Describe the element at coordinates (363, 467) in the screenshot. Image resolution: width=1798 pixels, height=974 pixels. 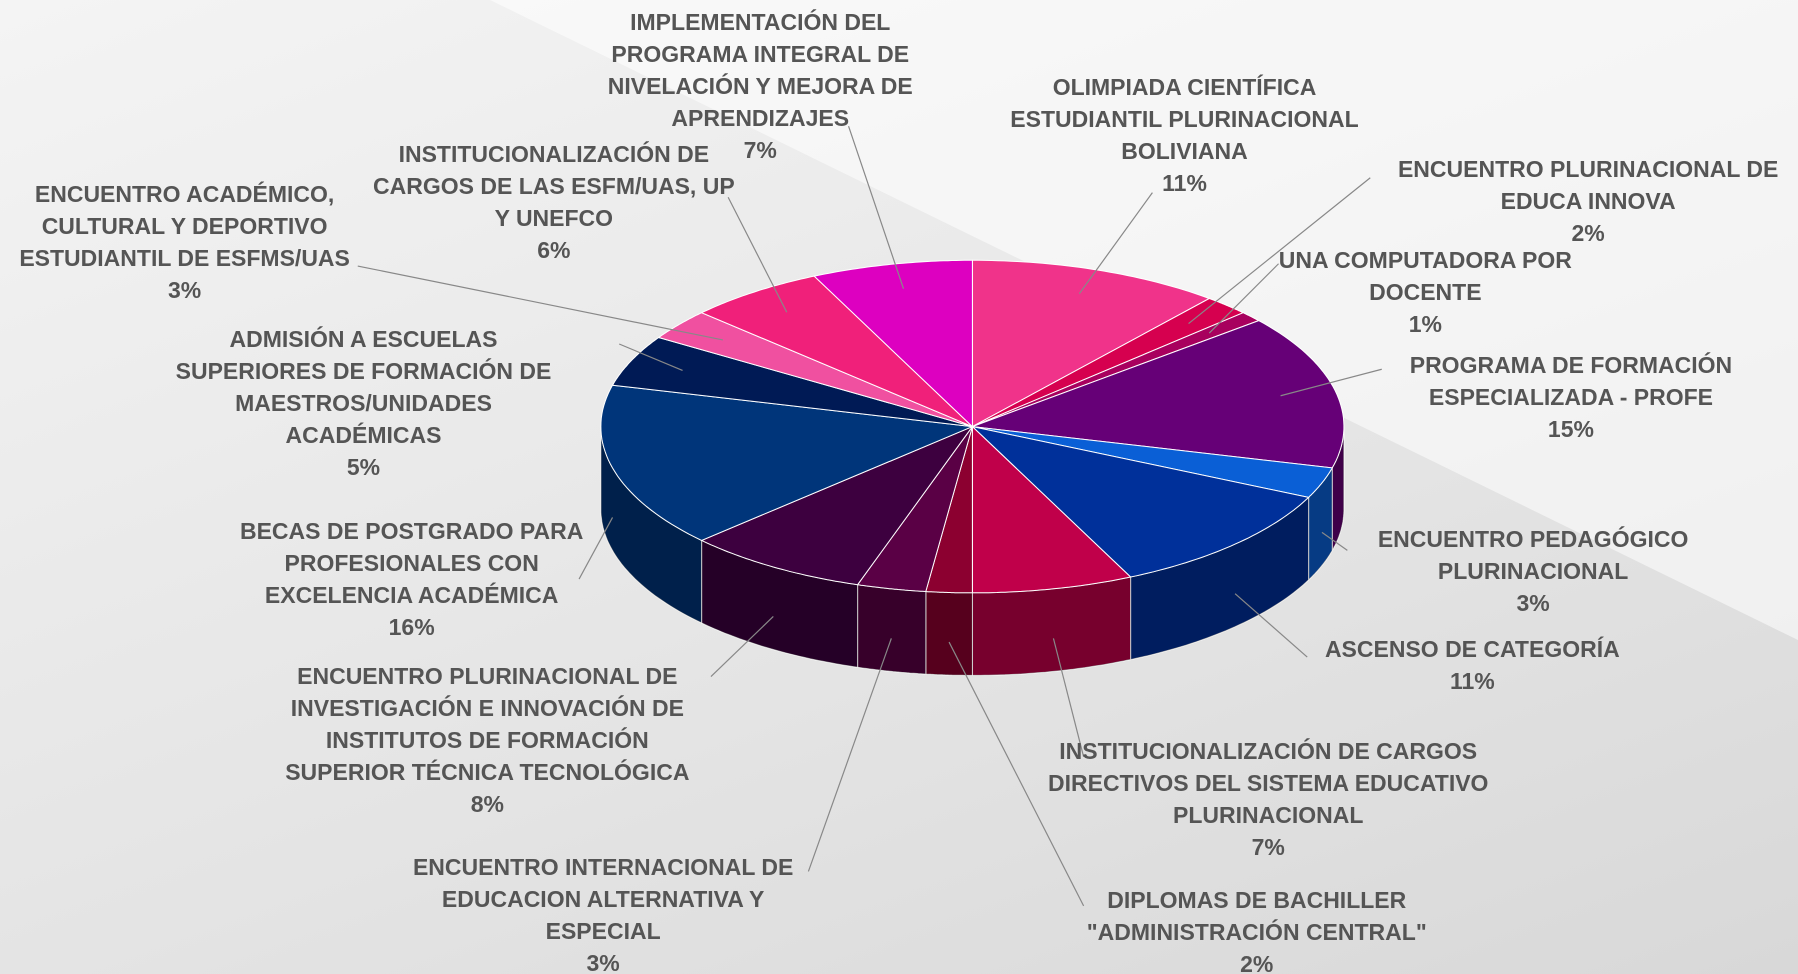
I see `value-label: 5%` at that location.